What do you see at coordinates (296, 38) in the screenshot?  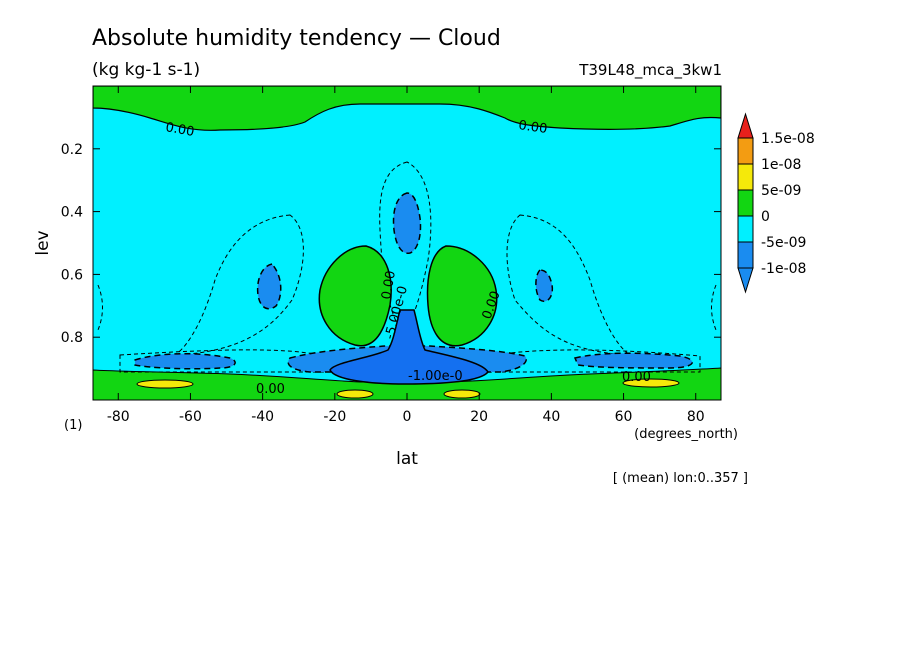 I see `chart-title: Absolute humidity tendency — Cloud` at bounding box center [296, 38].